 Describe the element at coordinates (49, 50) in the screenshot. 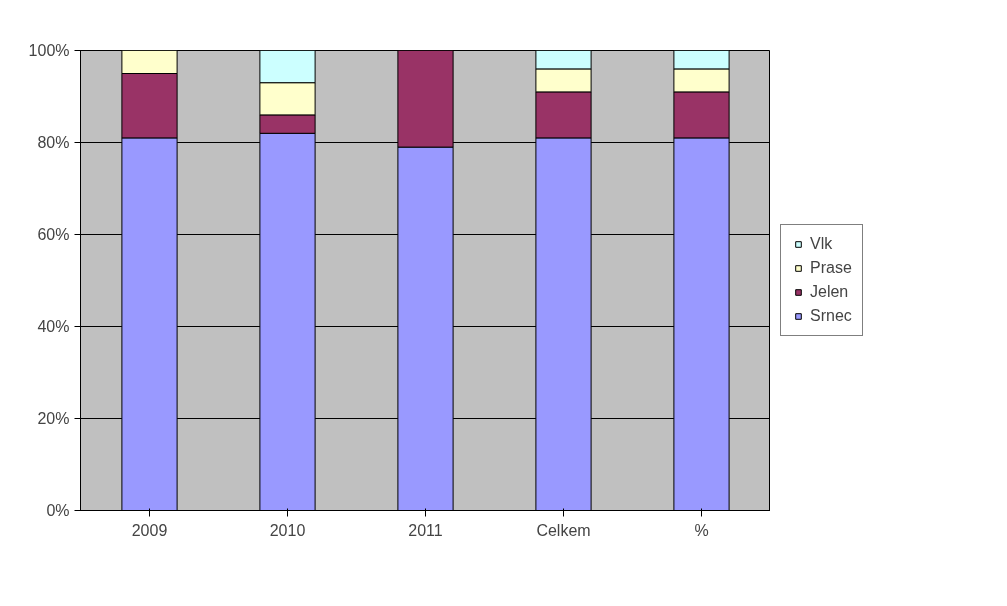

I see `y-tick-label: 100%` at that location.